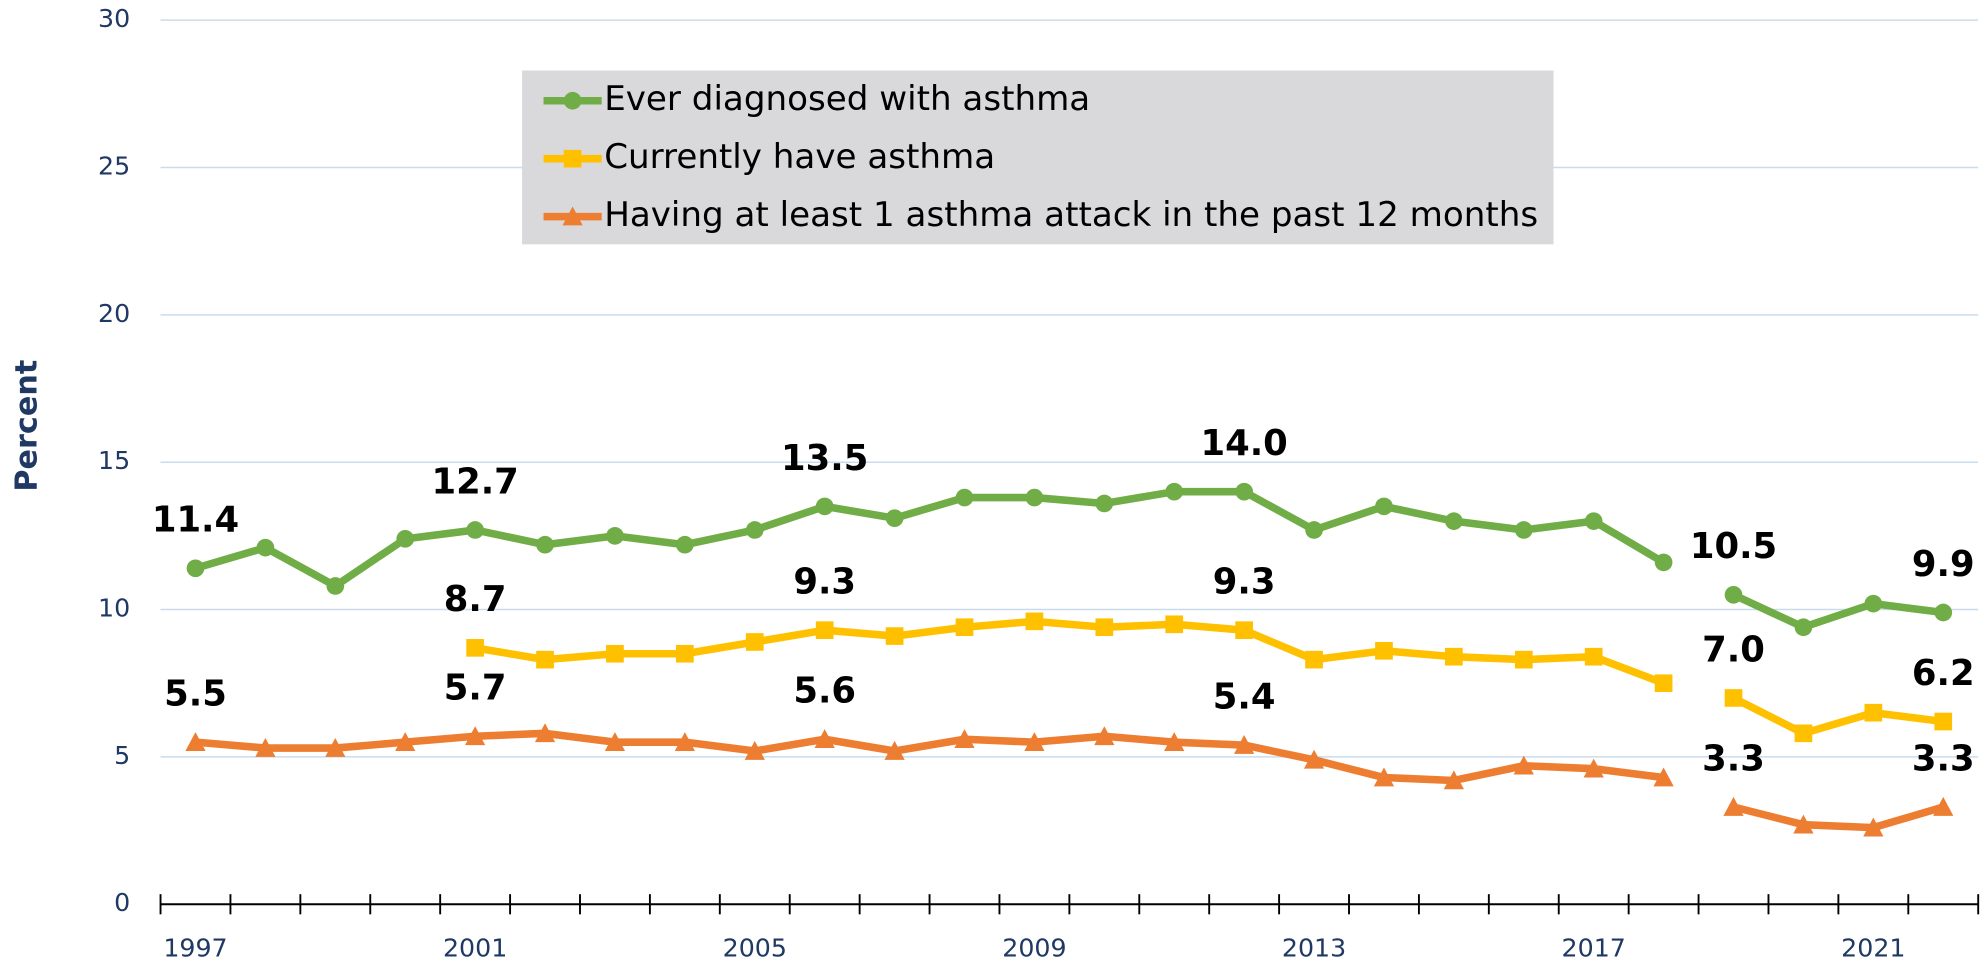 The image size is (1982, 971). What do you see at coordinates (799, 157) in the screenshot?
I see `legend-label: Currently have asthma` at bounding box center [799, 157].